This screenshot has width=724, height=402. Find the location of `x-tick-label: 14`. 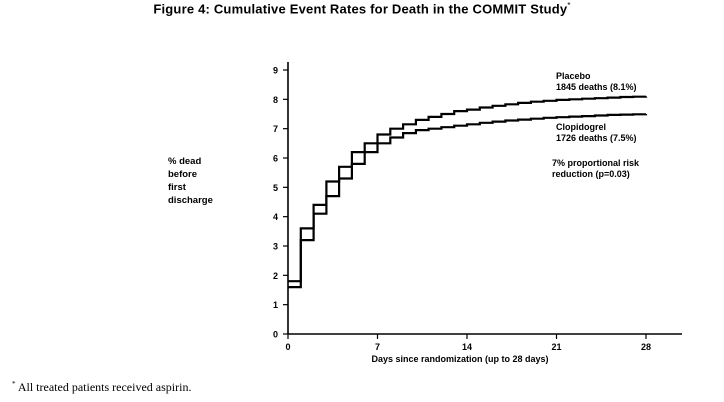

x-tick-label: 14 is located at coordinates (467, 347).